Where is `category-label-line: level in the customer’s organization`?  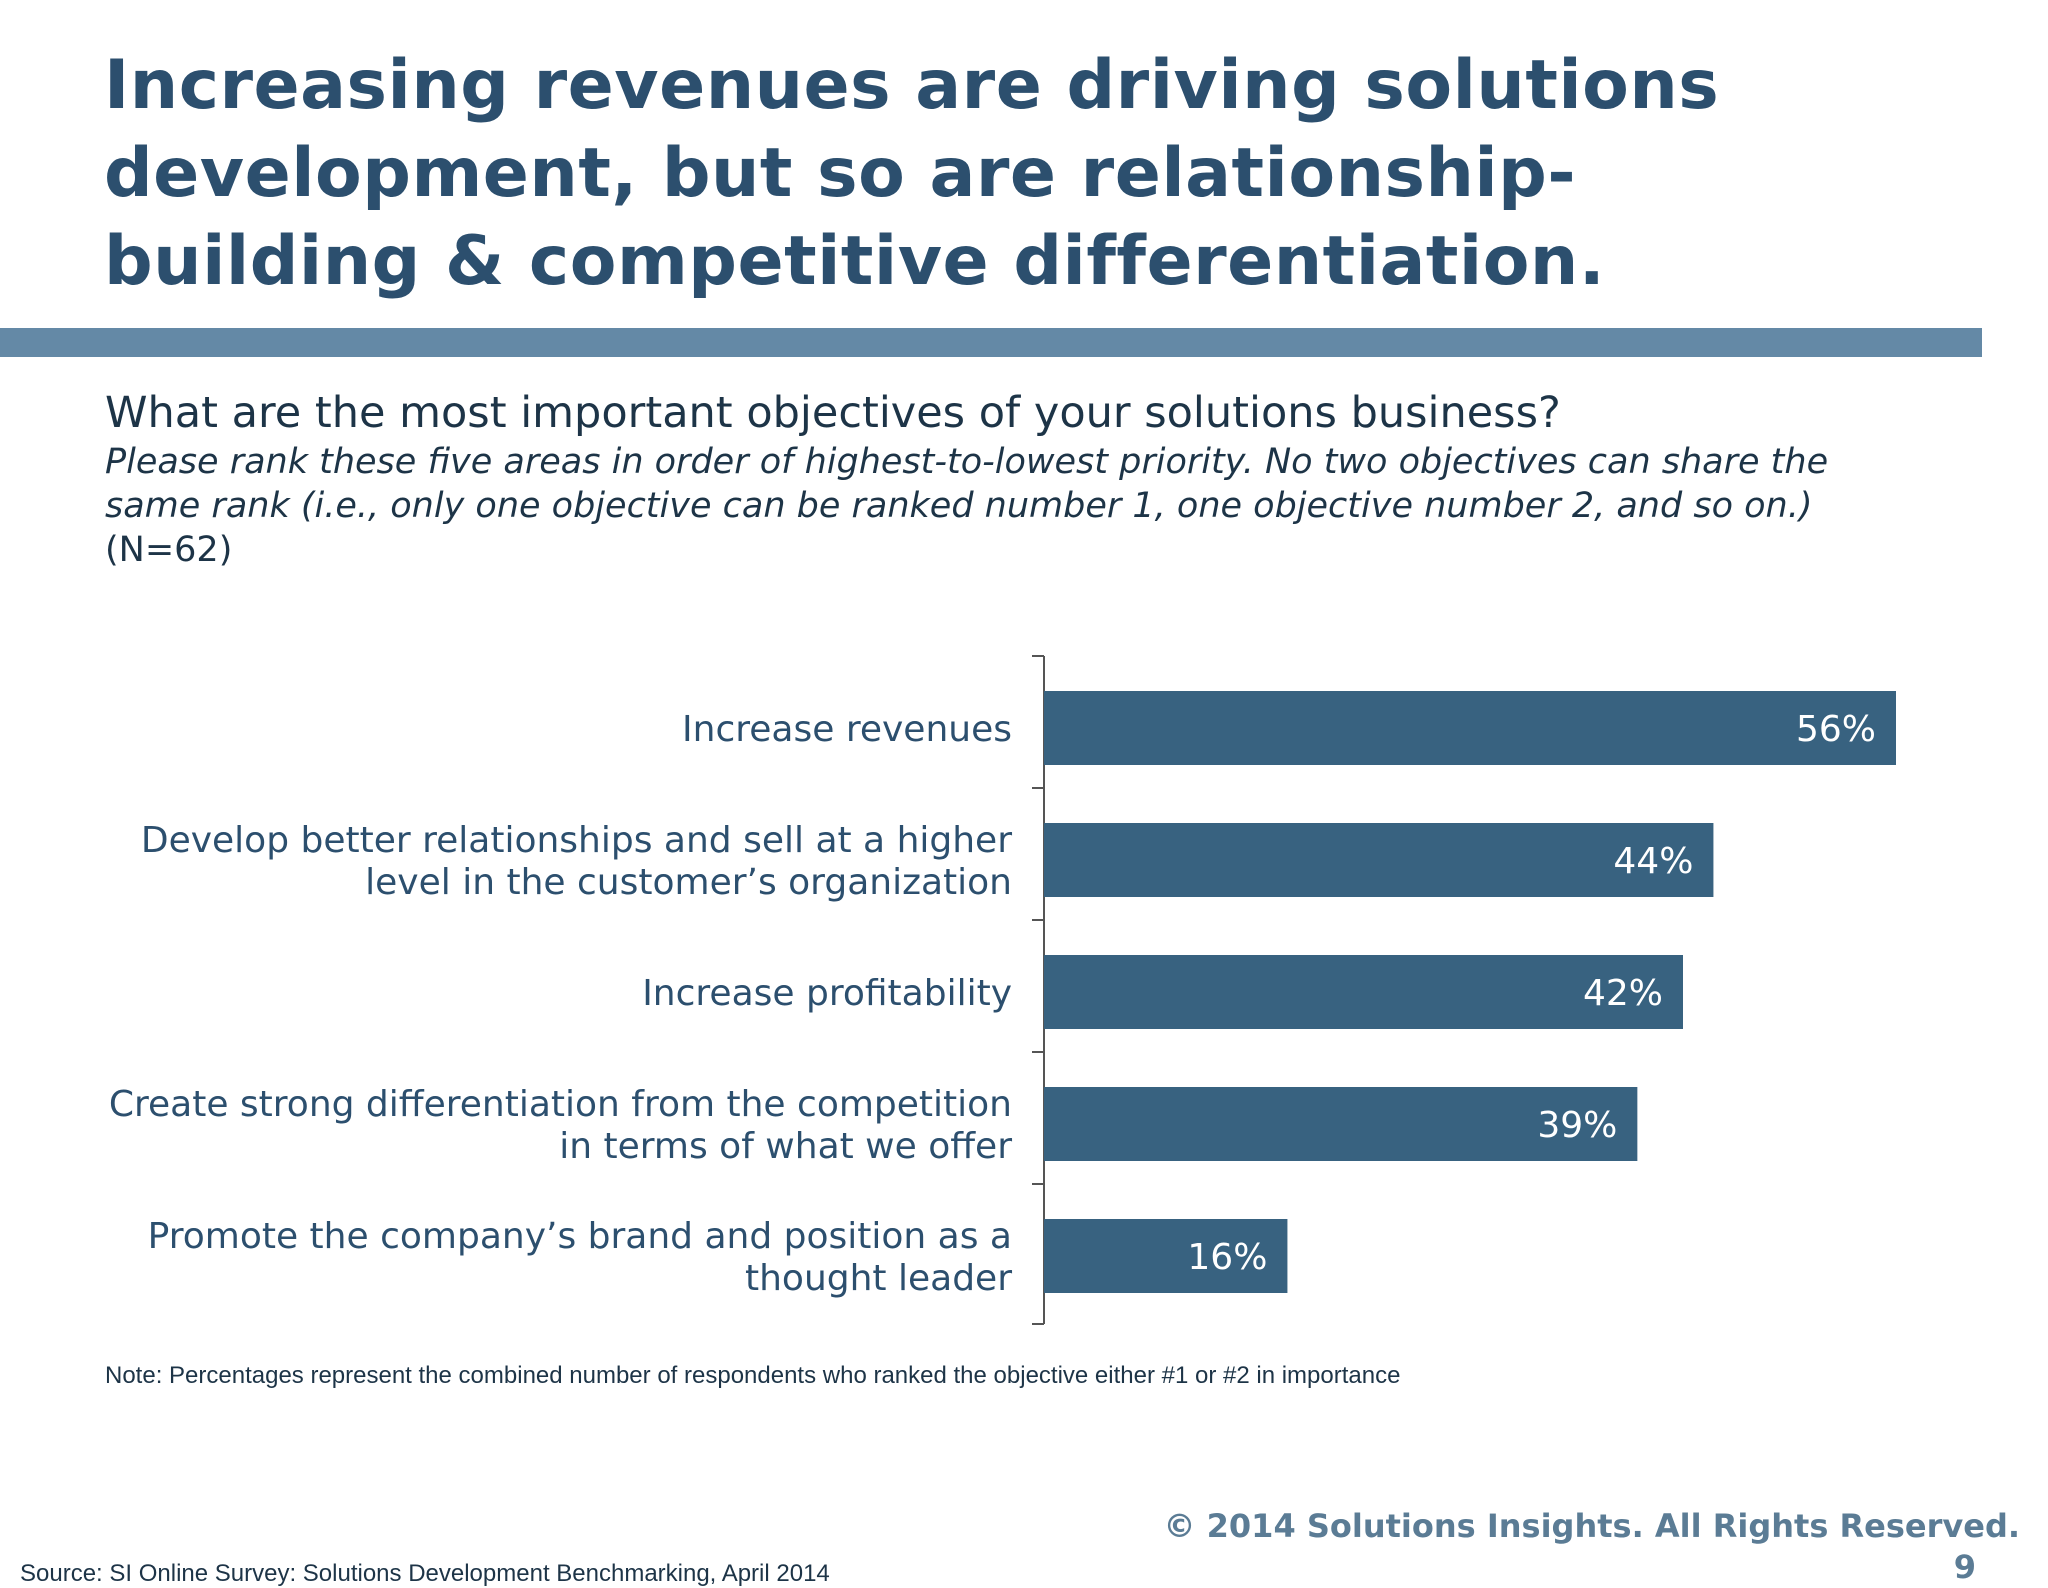
category-label-line: level in the customer’s organization is located at coordinates (688, 882).